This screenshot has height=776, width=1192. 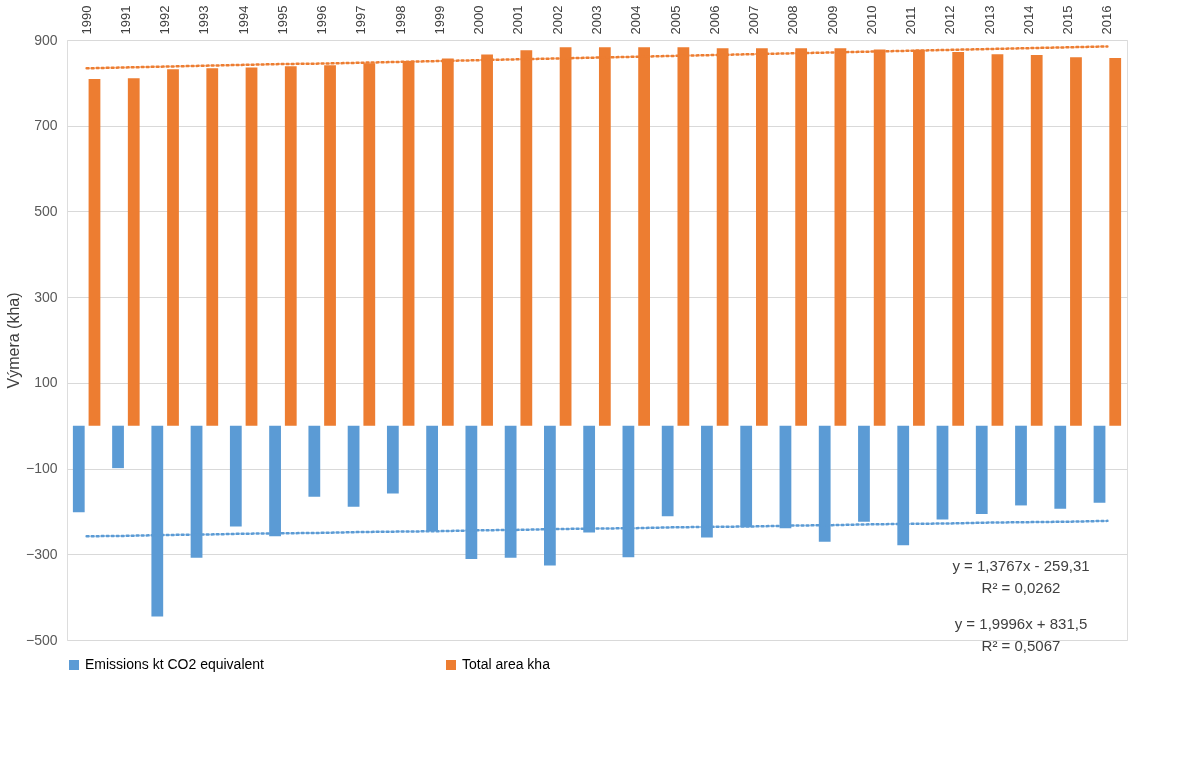 I want to click on y-tick-label: 500, so click(x=46, y=210).